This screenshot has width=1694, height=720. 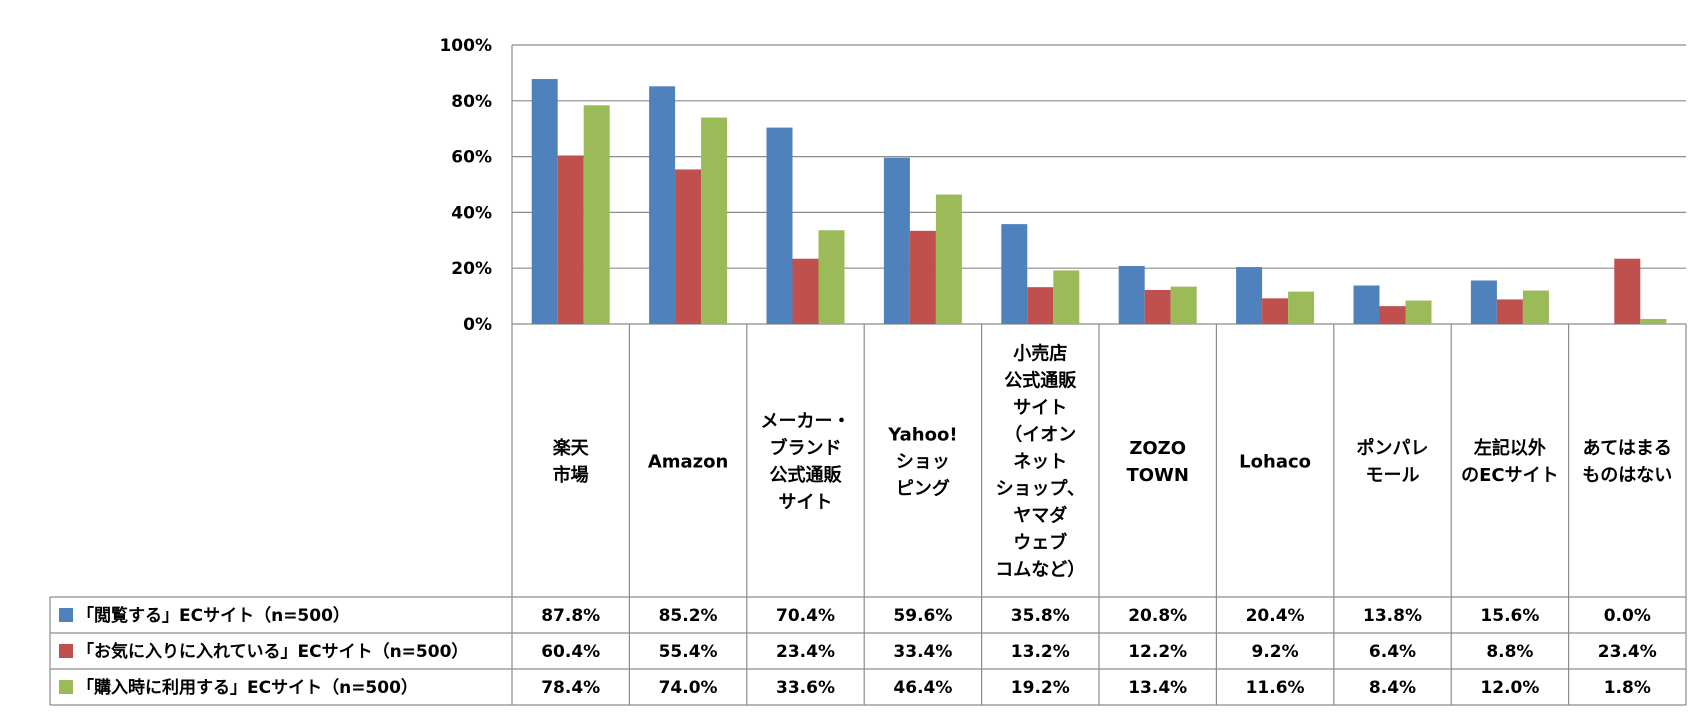 I want to click on category-label: あてはまるものはない, so click(x=1627, y=462).